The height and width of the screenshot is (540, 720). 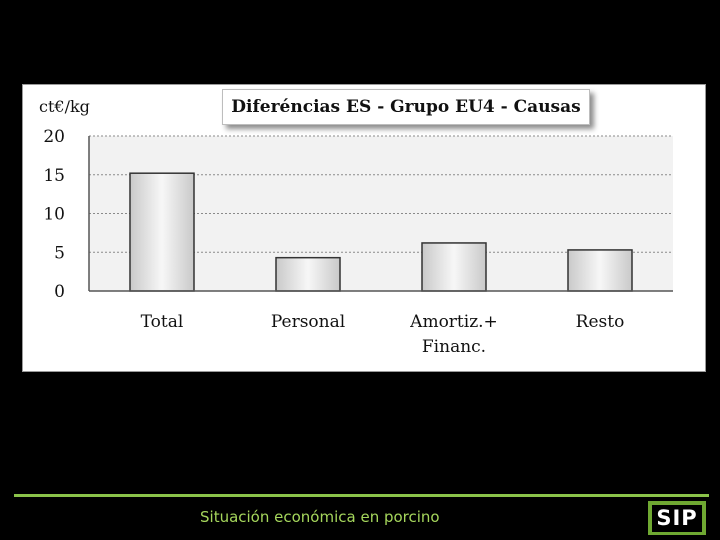 What do you see at coordinates (308, 322) in the screenshot?
I see `x-tick-label: Personal` at bounding box center [308, 322].